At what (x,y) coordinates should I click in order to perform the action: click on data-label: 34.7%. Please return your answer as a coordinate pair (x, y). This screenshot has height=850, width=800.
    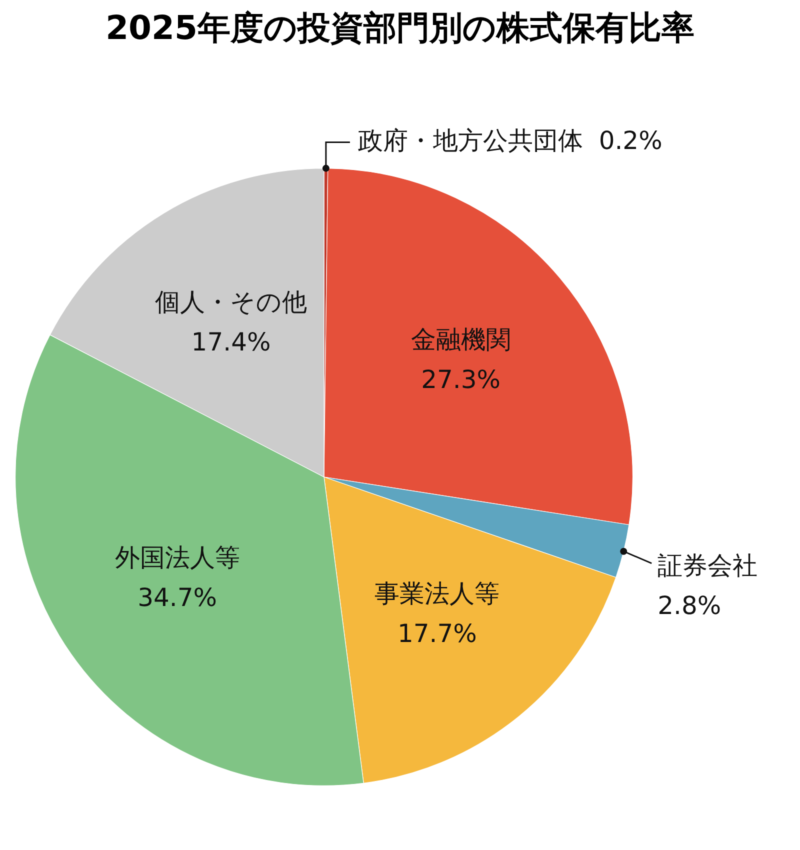
    Looking at the image, I should click on (177, 597).